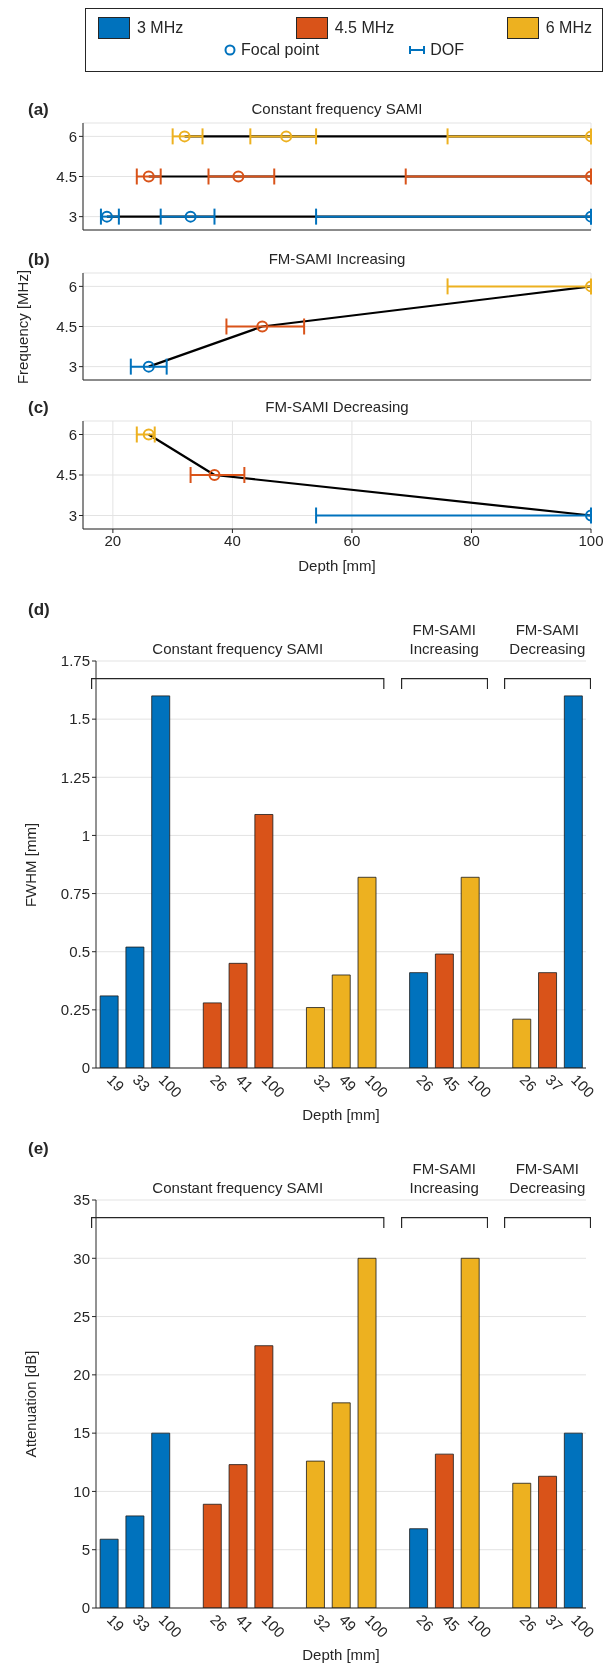 This screenshot has width=615, height=1674. What do you see at coordinates (75, 1010) in the screenshot?
I see `y-tick-label: 0.25` at bounding box center [75, 1010].